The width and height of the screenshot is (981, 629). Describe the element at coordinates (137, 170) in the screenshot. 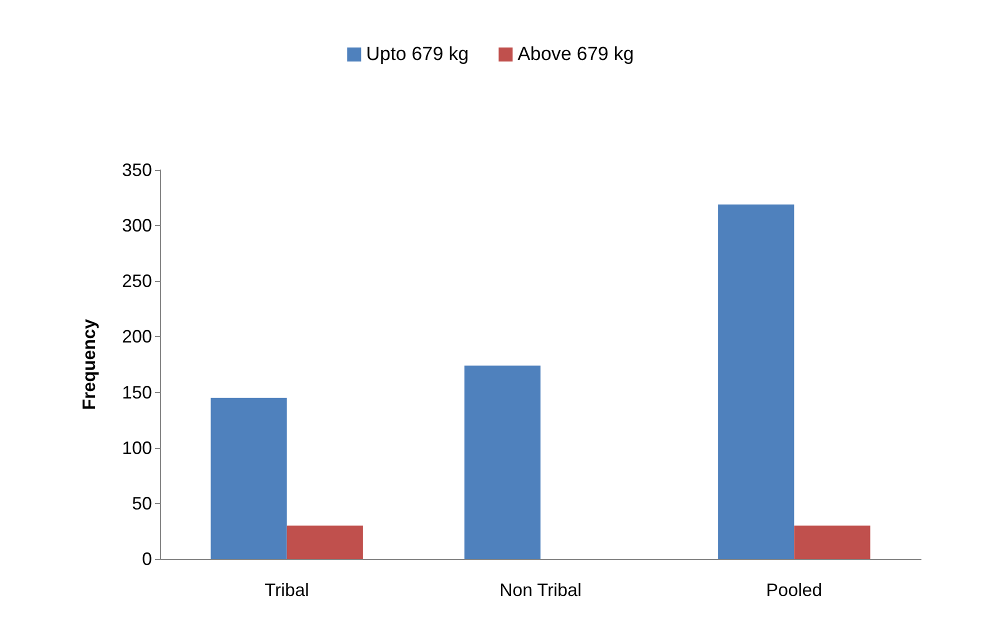

I see `y-tick-label: 350` at that location.